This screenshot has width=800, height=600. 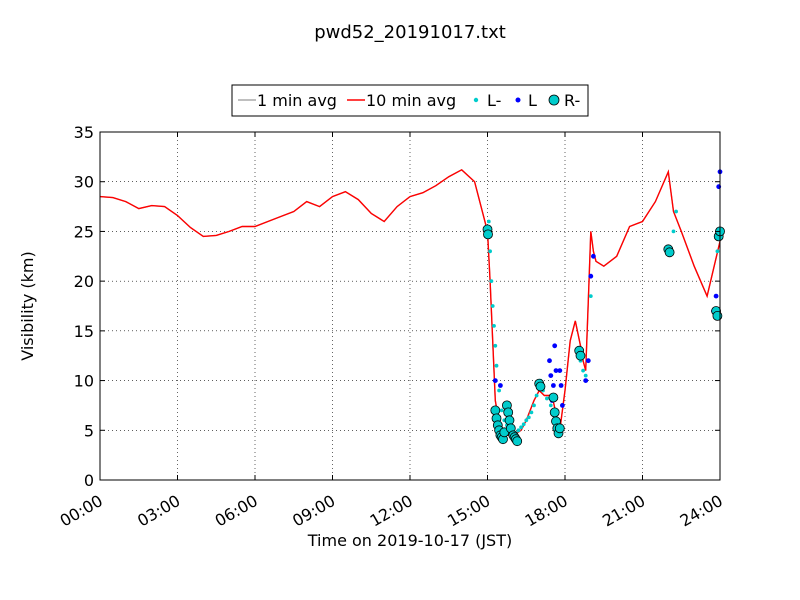 What do you see at coordinates (554, 100) in the screenshot?
I see `legend-marker-r-minus` at bounding box center [554, 100].